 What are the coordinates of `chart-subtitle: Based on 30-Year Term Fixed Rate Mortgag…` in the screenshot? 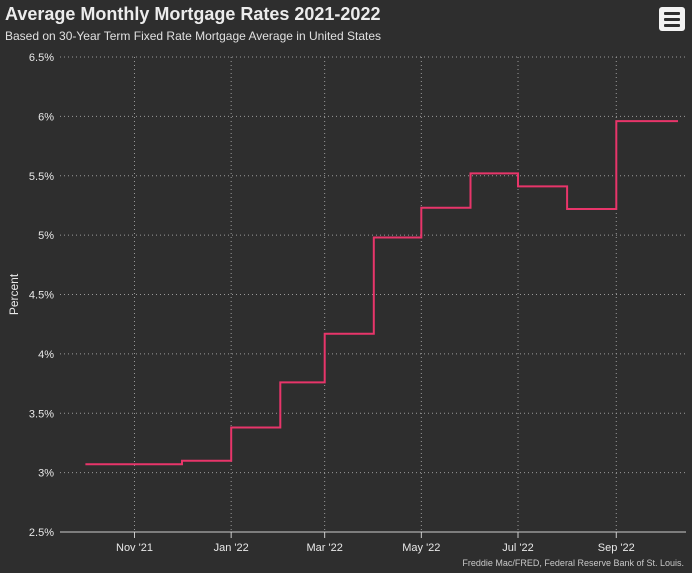 It's located at (193, 36).